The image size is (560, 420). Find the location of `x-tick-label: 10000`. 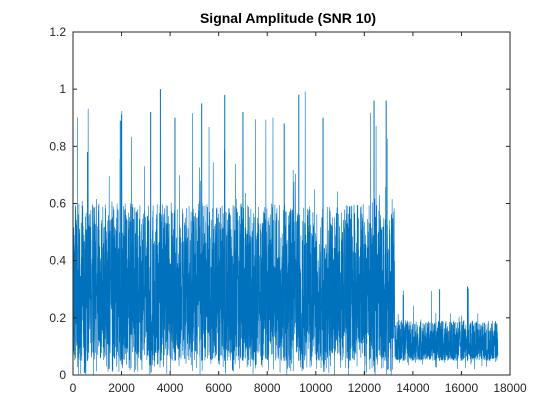

x-tick-label: 10000 is located at coordinates (316, 388).